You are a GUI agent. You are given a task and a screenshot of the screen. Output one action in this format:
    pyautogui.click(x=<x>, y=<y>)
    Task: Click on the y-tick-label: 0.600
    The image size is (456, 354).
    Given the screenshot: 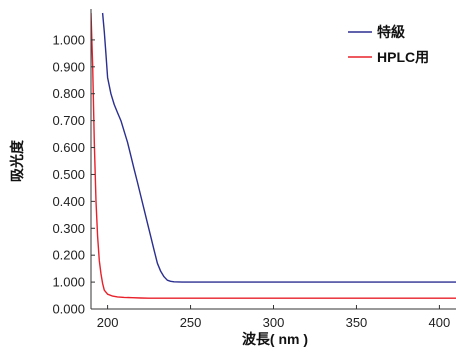 What is the action you would take?
    pyautogui.click(x=68, y=147)
    